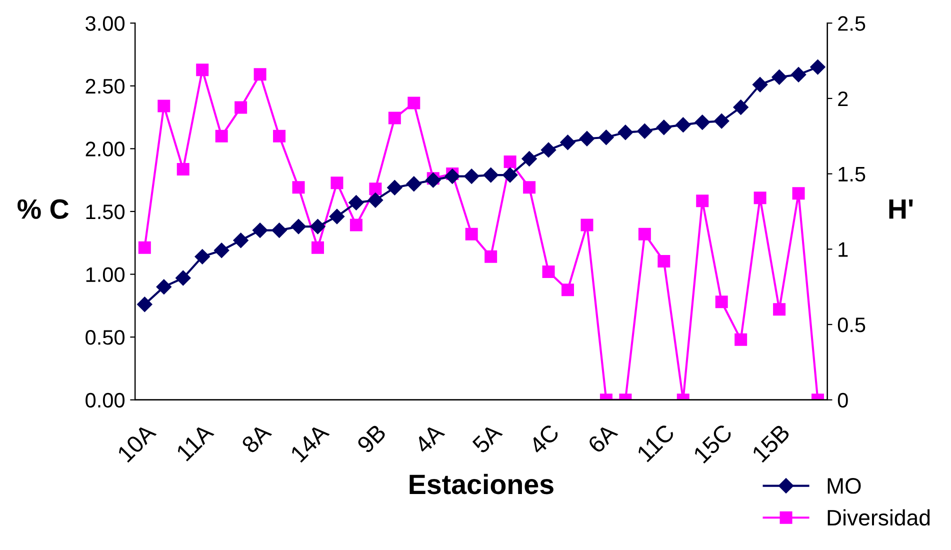 The height and width of the screenshot is (550, 951). I want to click on x-tick-label: 8A, so click(256, 438).